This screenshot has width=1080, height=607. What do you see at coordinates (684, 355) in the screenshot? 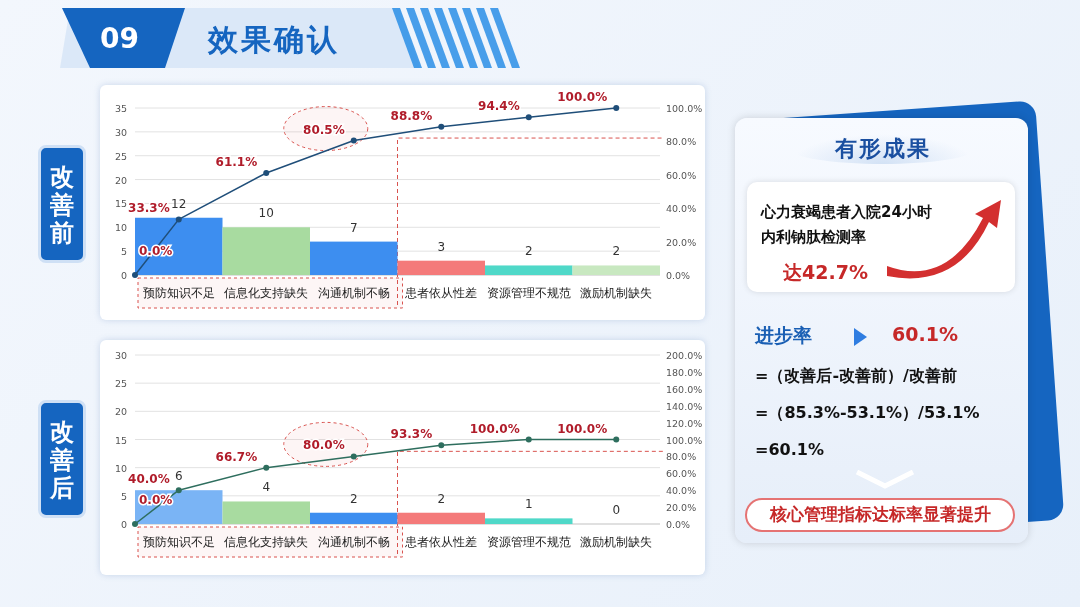
I see `y2-tick-label: 200.0%` at bounding box center [684, 355].